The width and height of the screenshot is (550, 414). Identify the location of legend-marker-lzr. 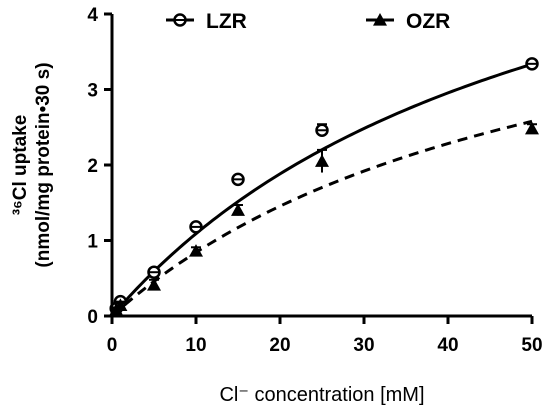
(180, 20).